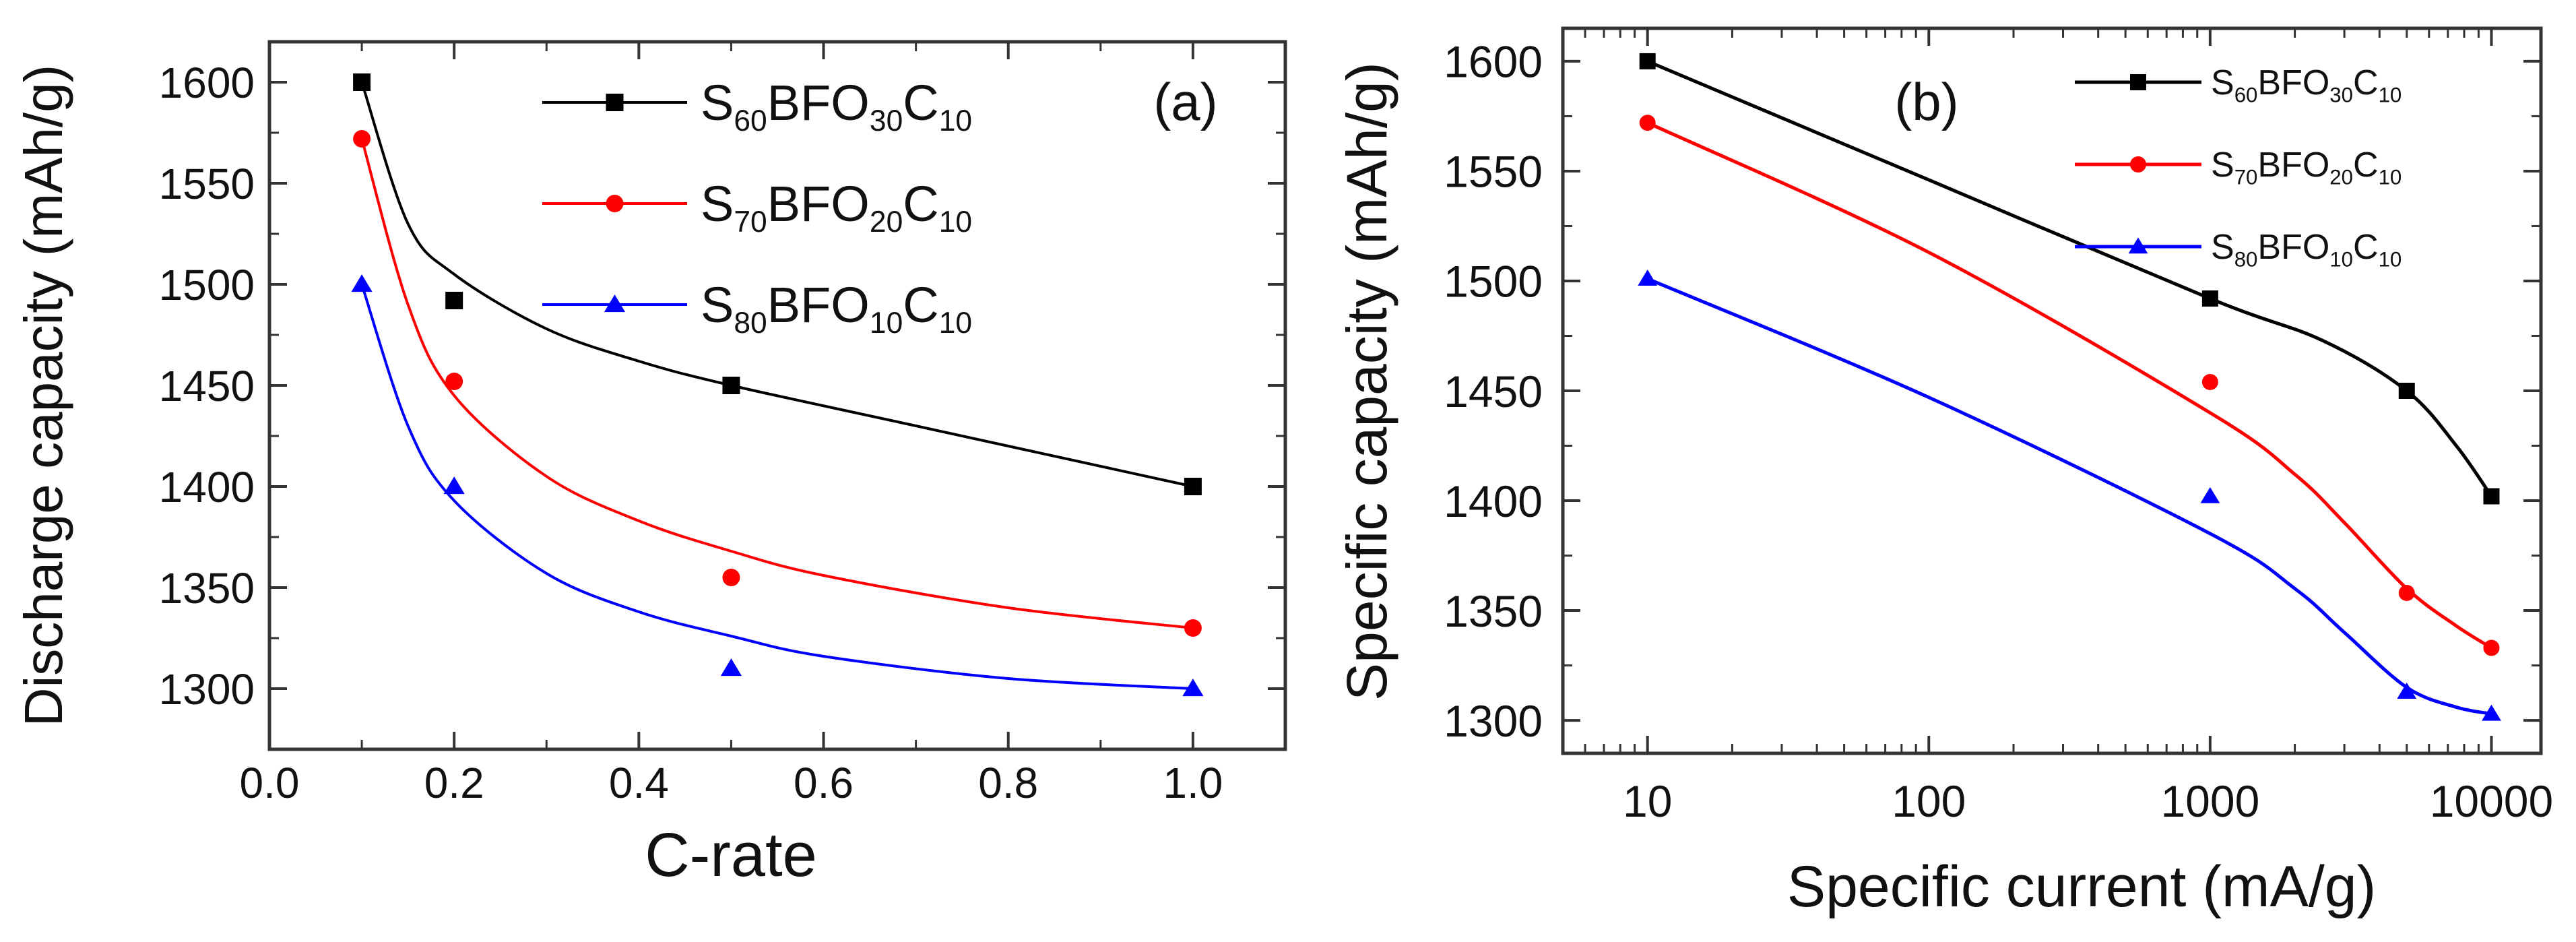 This screenshot has width=2576, height=942. Describe the element at coordinates (2082, 886) in the screenshot. I see `x-axis-title: Specific current (mA/g)` at that location.